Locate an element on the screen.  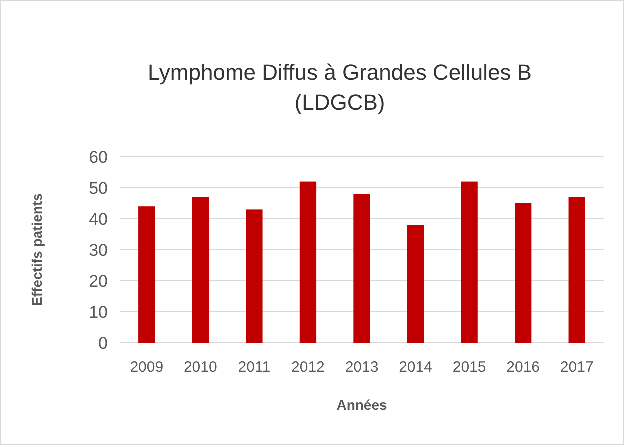
x-tick-label: 2009 is located at coordinates (147, 367).